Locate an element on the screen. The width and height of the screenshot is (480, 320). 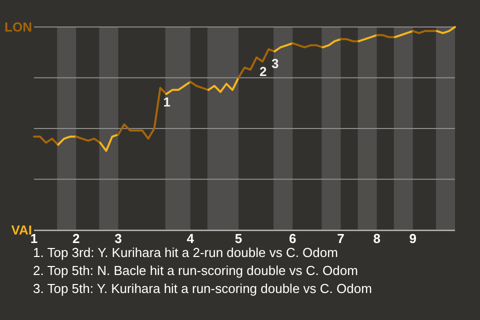
x-tick-label: 8 is located at coordinates (376, 238).